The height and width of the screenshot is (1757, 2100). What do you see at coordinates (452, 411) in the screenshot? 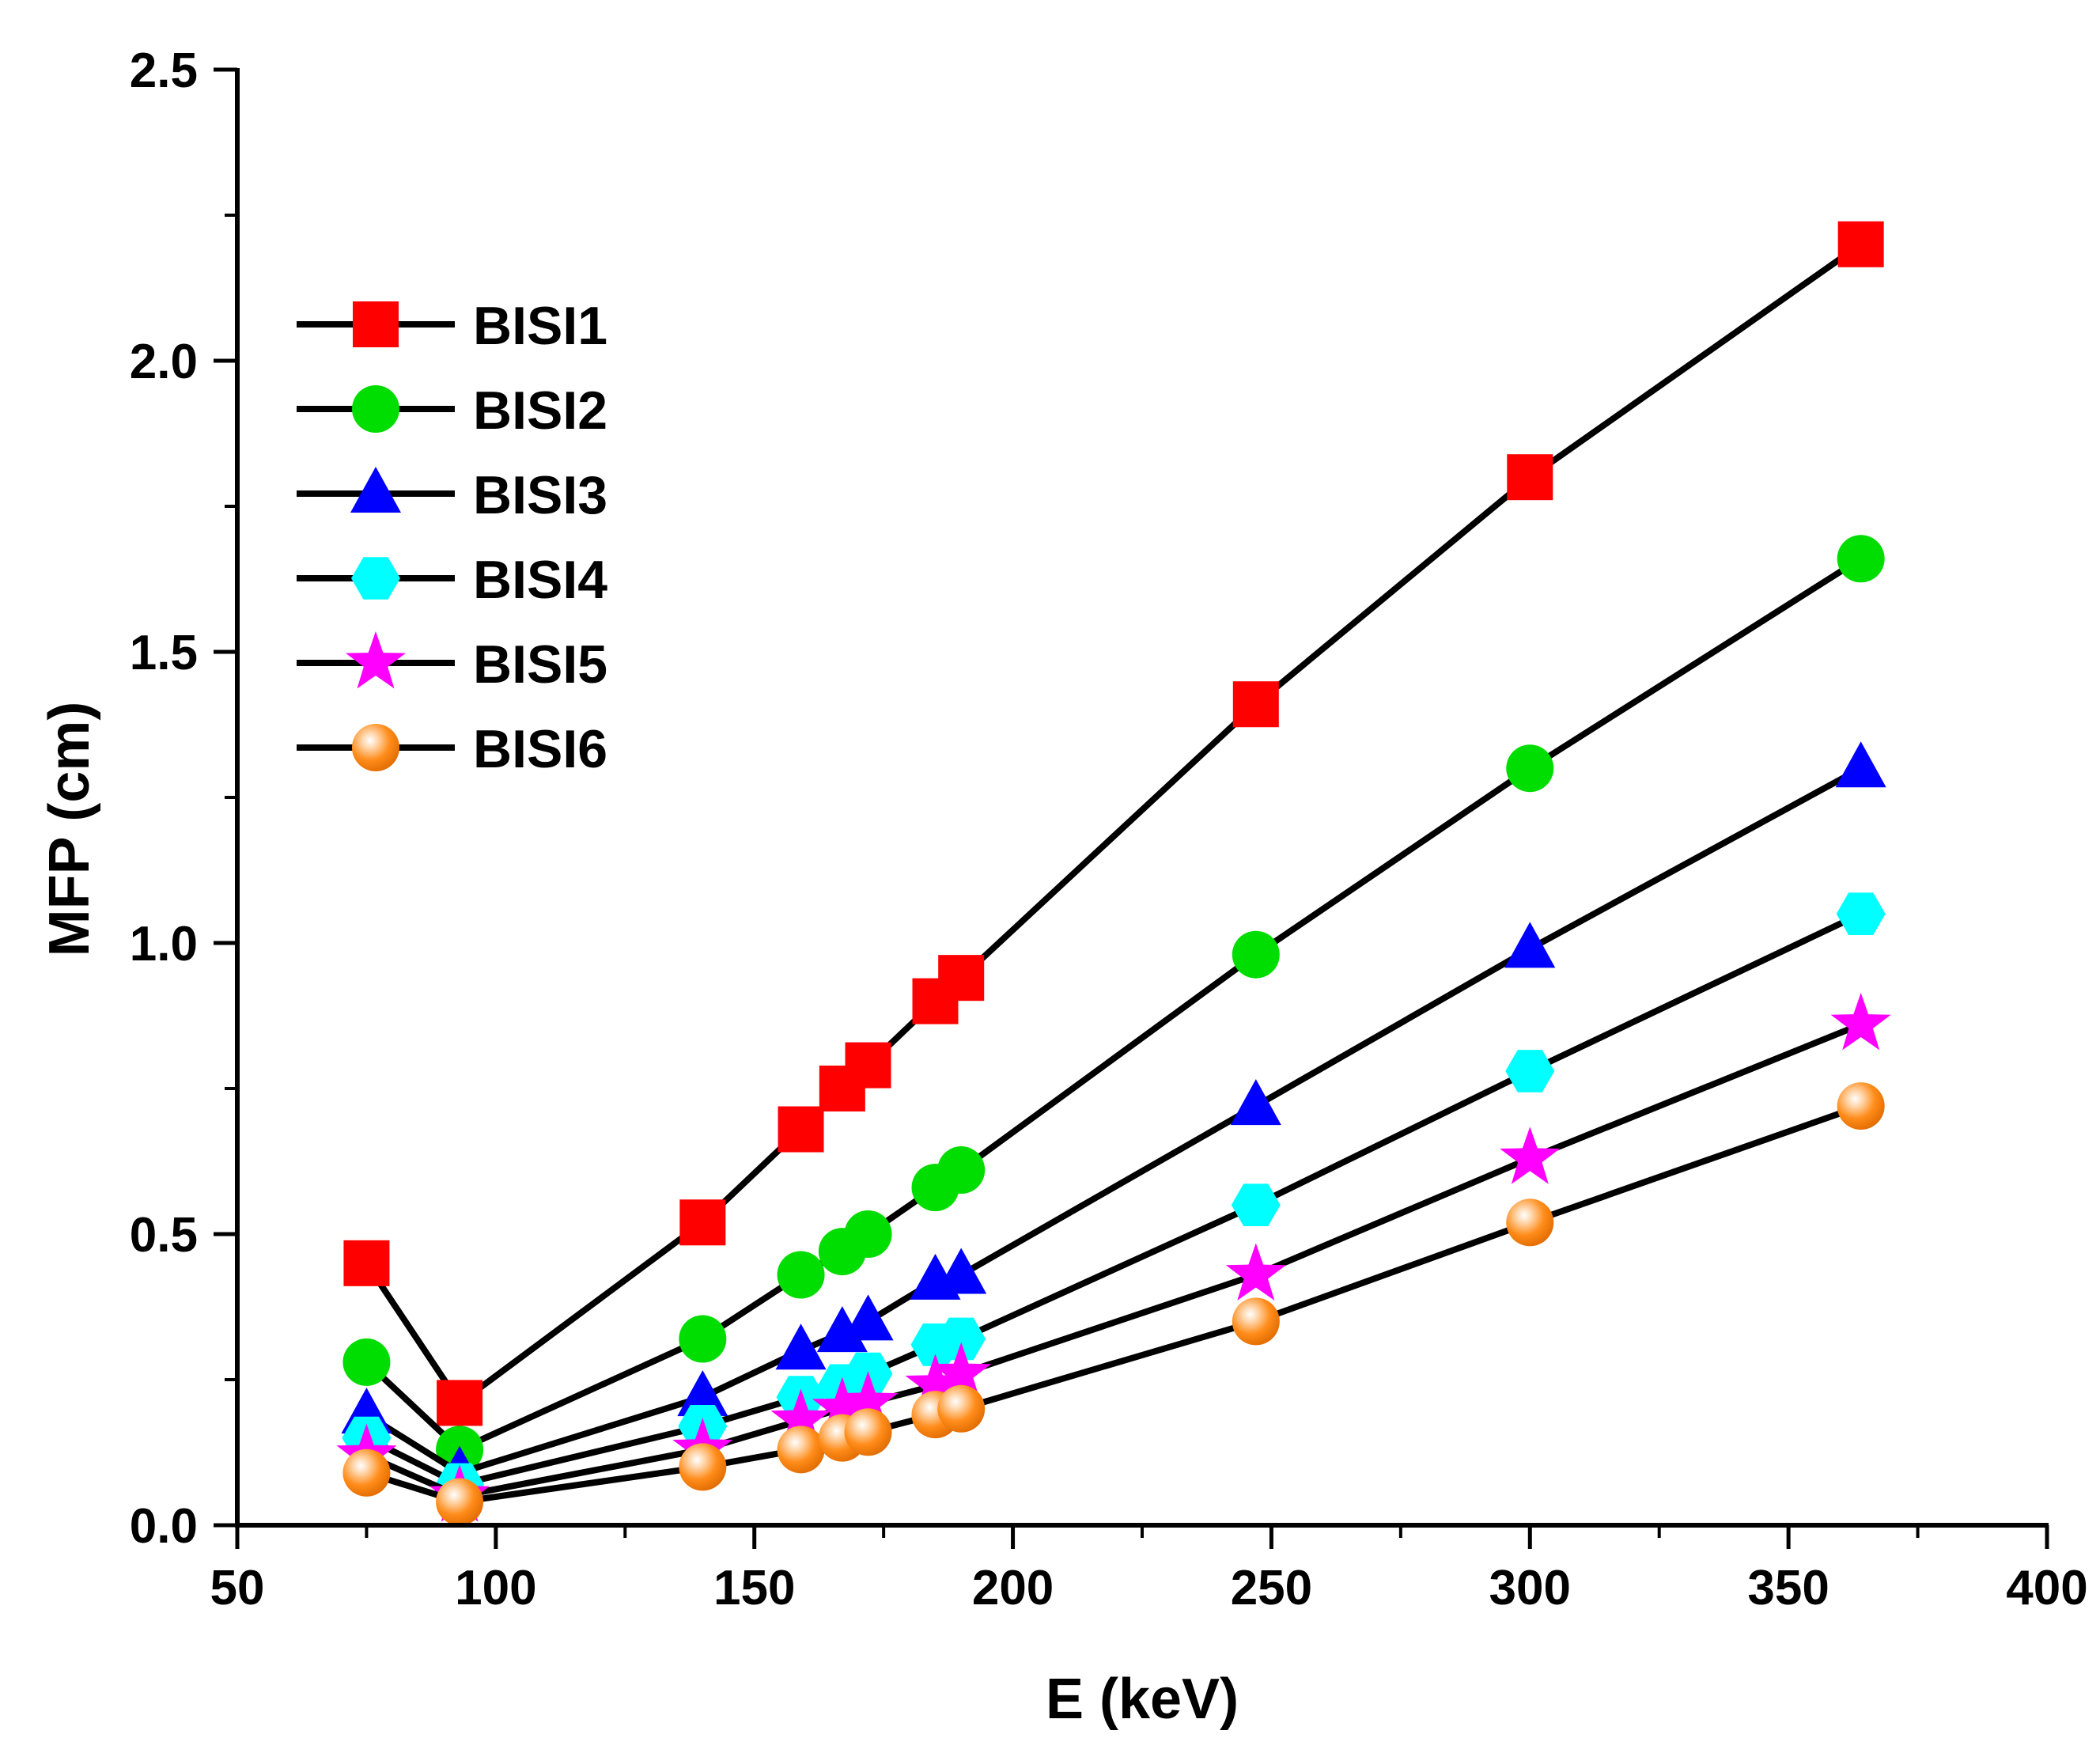
I see `legend-item-bisi2: BISI2` at bounding box center [452, 411].